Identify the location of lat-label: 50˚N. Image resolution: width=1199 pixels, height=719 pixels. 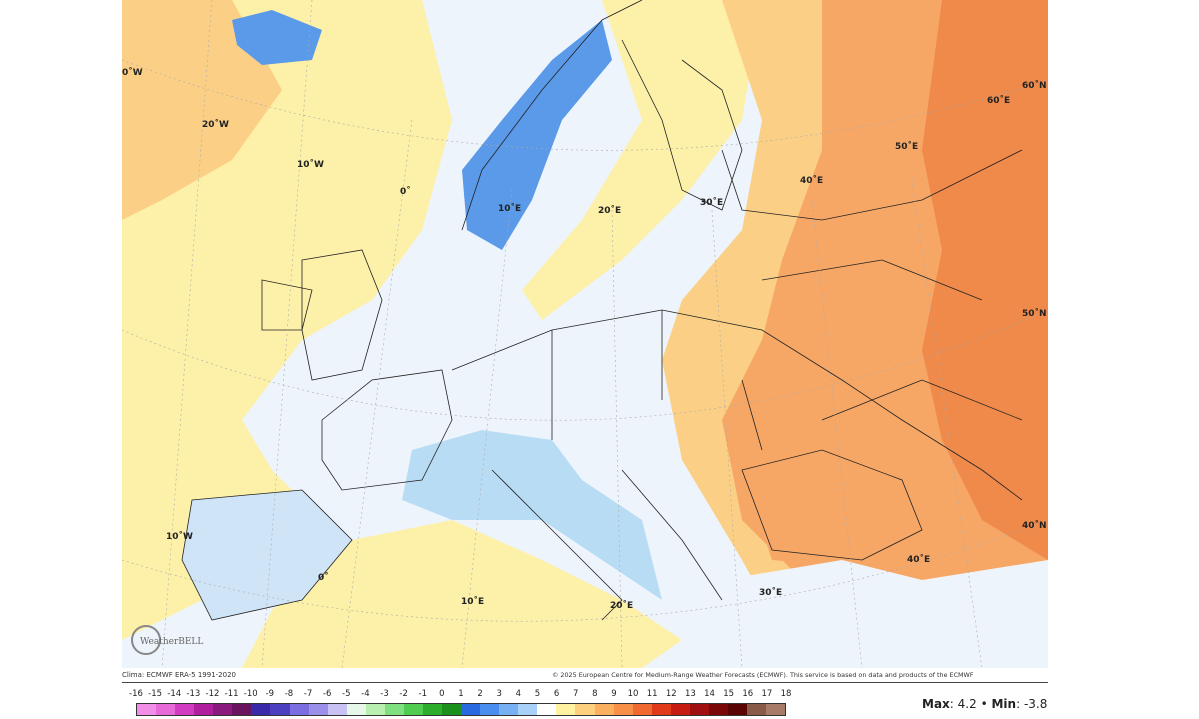
(1034, 314).